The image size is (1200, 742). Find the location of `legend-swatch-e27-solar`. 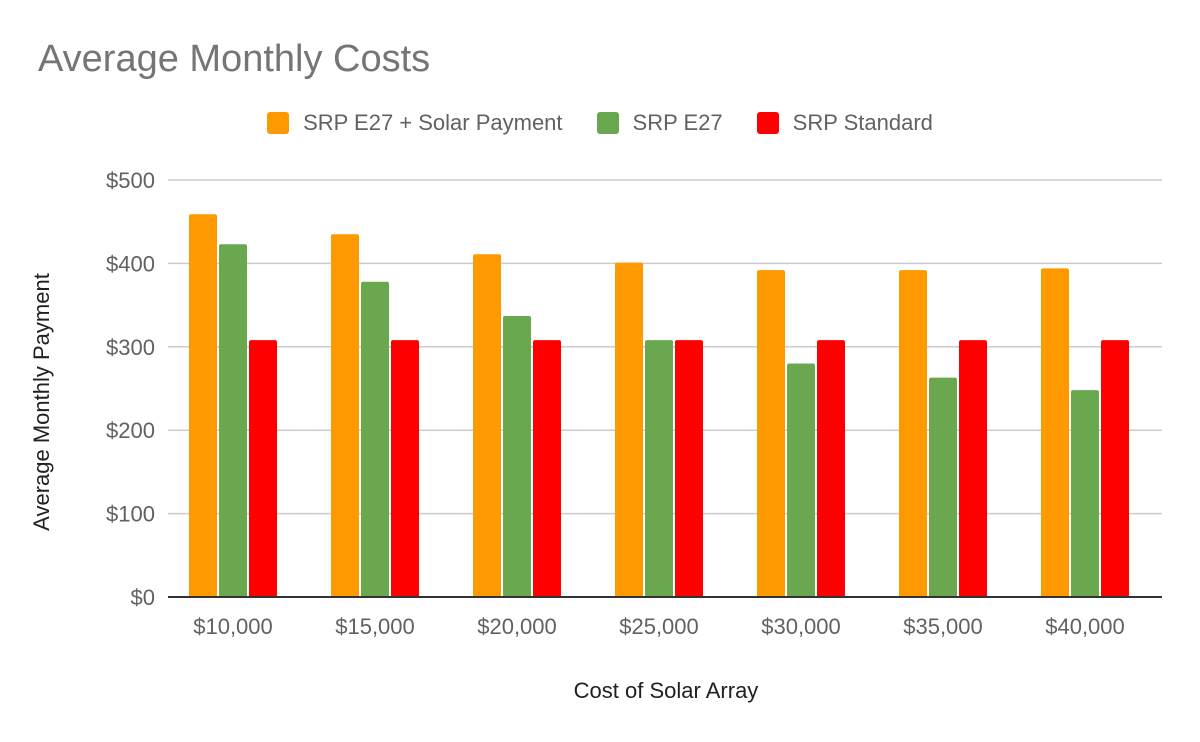

legend-swatch-e27-solar is located at coordinates (278, 123).